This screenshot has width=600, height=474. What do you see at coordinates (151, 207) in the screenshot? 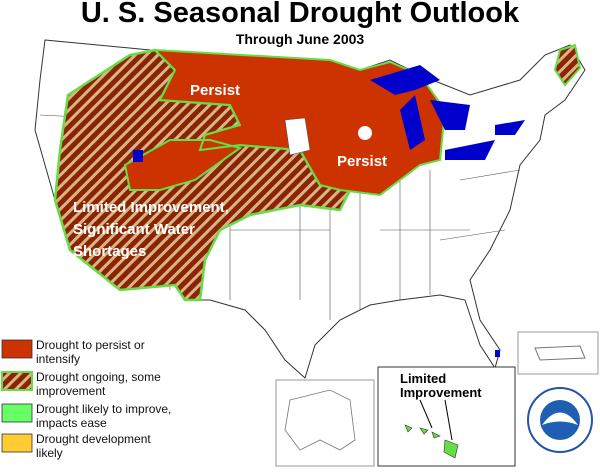
I see `region-label: Limited Improvement,` at bounding box center [151, 207].